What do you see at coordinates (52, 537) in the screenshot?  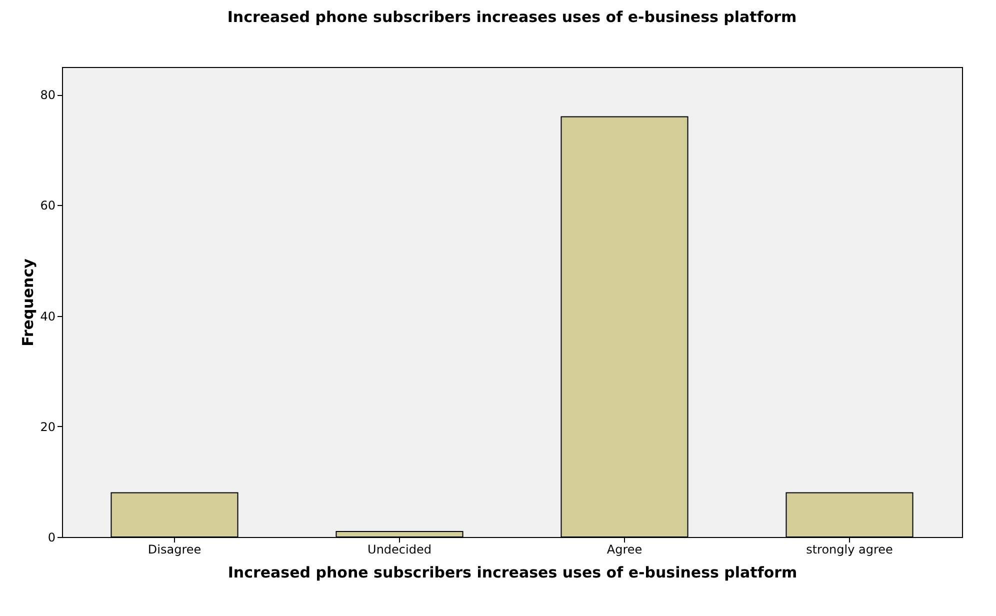 I see `y-tick-label: 0` at bounding box center [52, 537].